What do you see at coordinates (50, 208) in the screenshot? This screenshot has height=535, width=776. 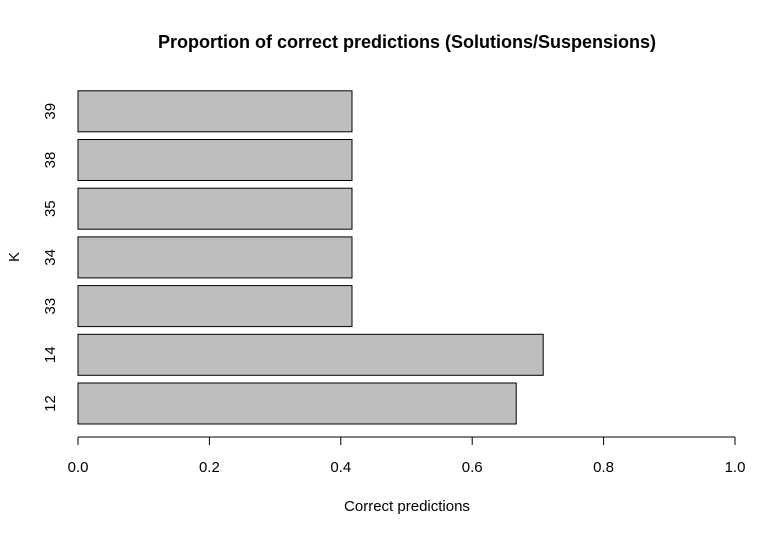 I see `y-tick-label: 35` at bounding box center [50, 208].